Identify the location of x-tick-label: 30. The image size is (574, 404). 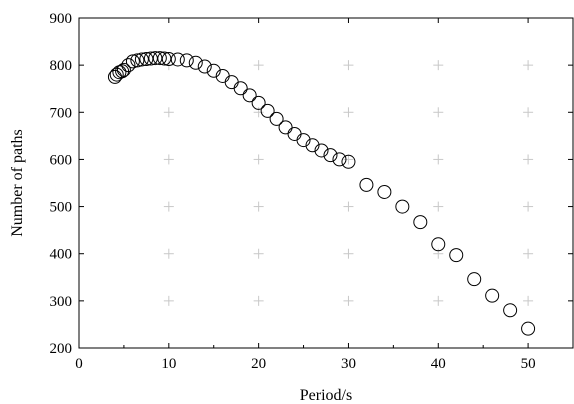
(348, 364).